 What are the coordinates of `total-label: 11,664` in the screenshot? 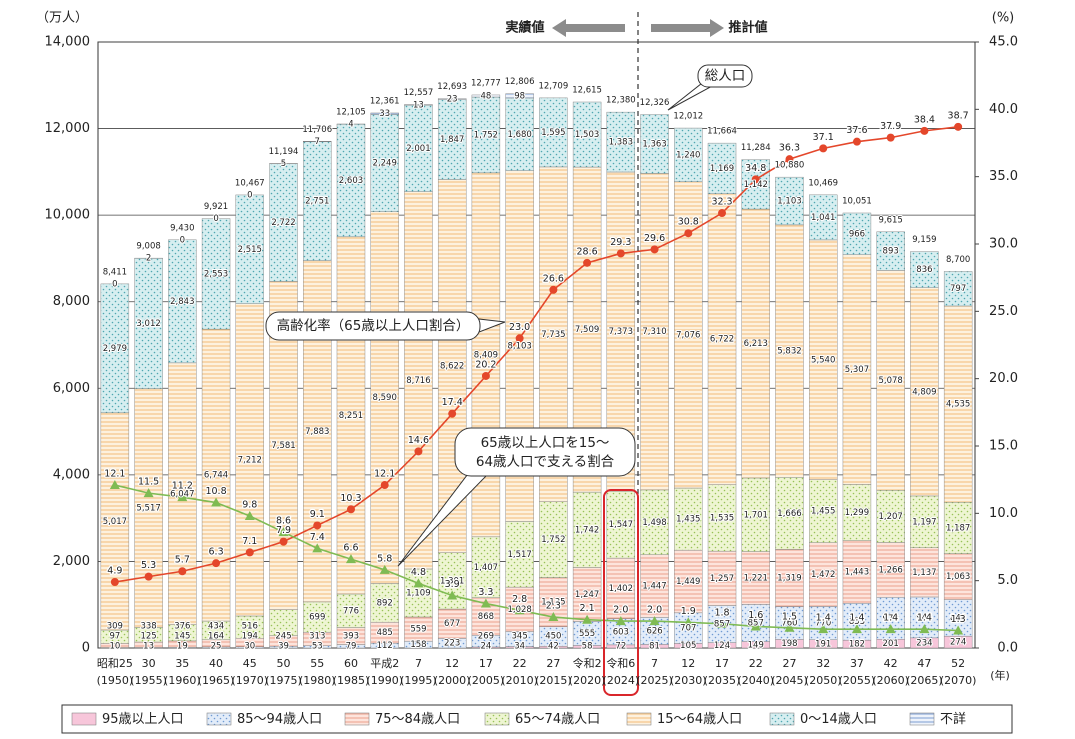 It's located at (722, 132).